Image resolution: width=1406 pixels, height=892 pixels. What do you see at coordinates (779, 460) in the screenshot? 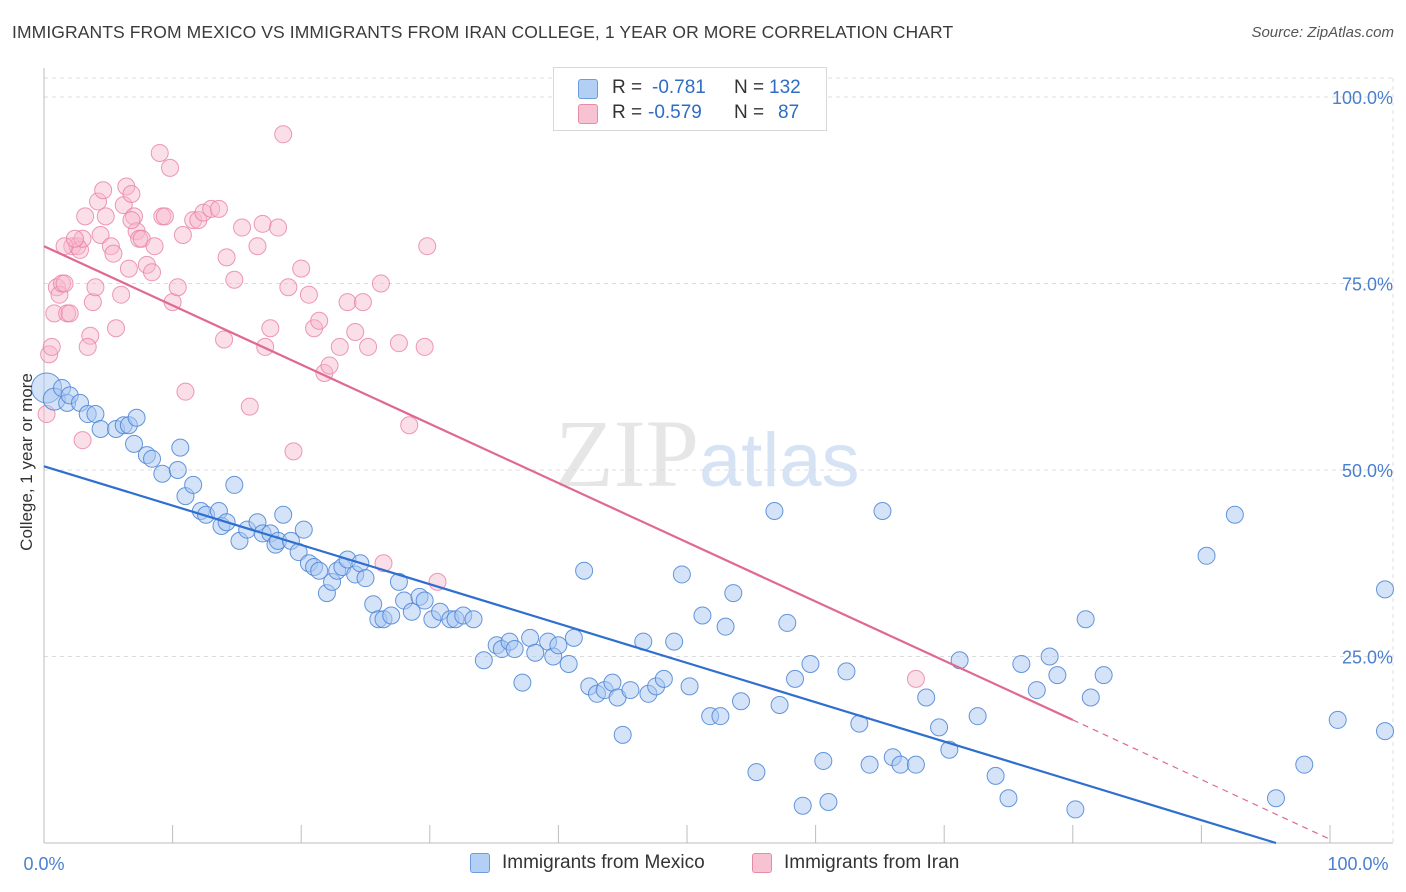
I see `watermark-atlas: atlas` at bounding box center [779, 460].